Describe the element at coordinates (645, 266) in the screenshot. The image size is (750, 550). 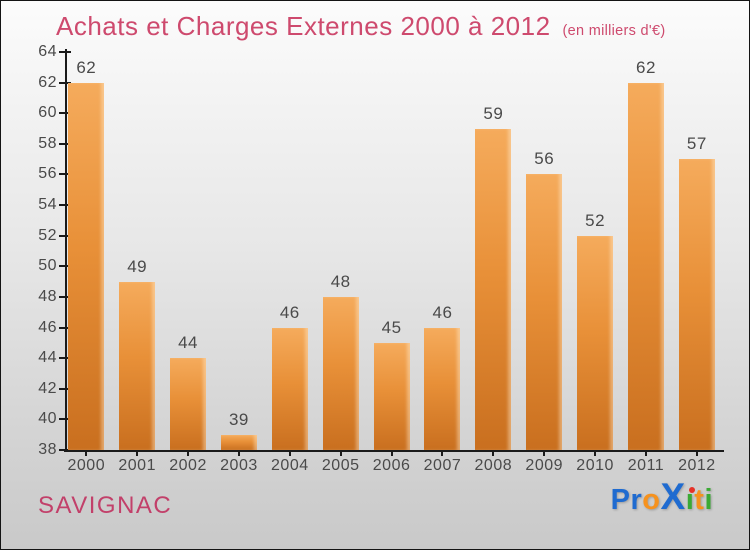
I see `bar-2011` at that location.